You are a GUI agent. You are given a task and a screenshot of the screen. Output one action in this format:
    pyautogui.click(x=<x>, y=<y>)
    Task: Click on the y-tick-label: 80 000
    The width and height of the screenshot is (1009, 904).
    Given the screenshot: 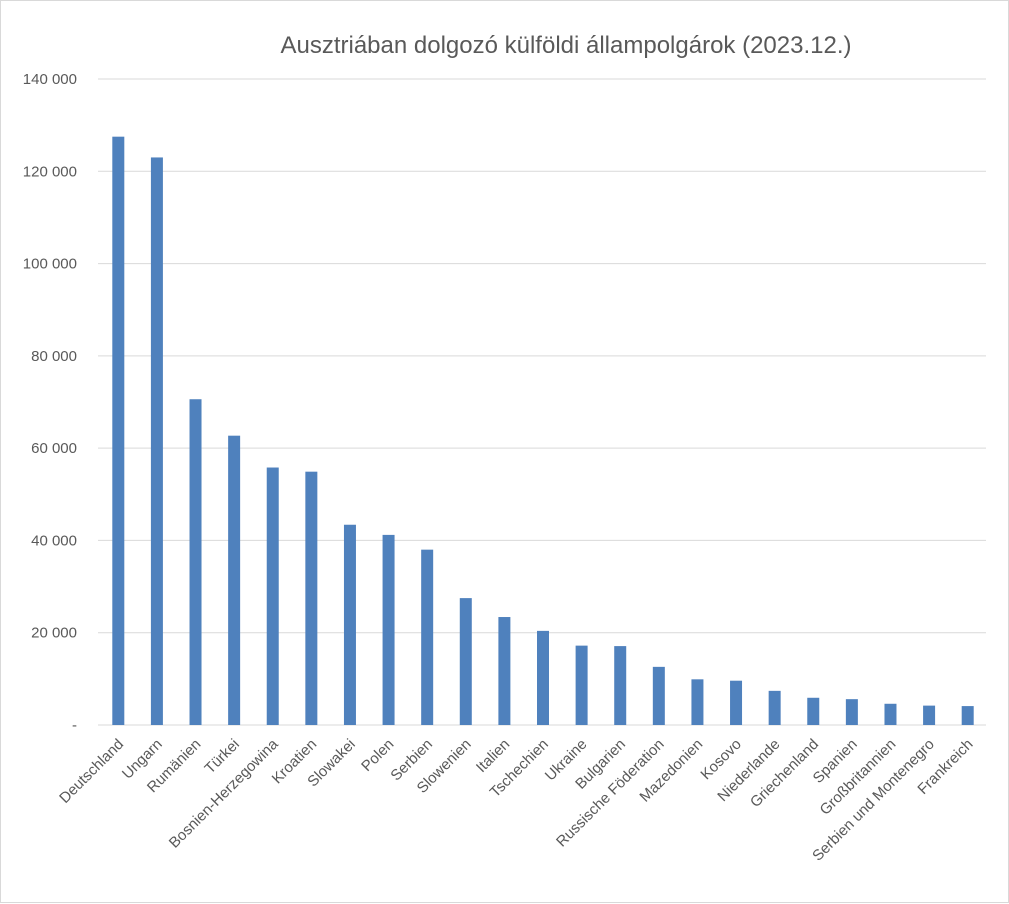 What is the action you would take?
    pyautogui.click(x=54, y=356)
    